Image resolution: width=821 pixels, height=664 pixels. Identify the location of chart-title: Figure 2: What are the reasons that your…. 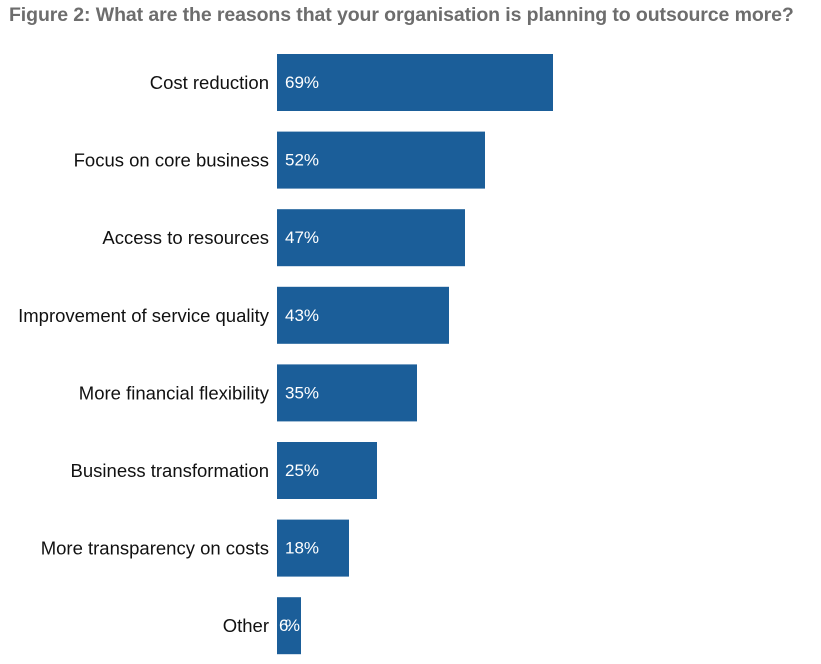
(401, 15).